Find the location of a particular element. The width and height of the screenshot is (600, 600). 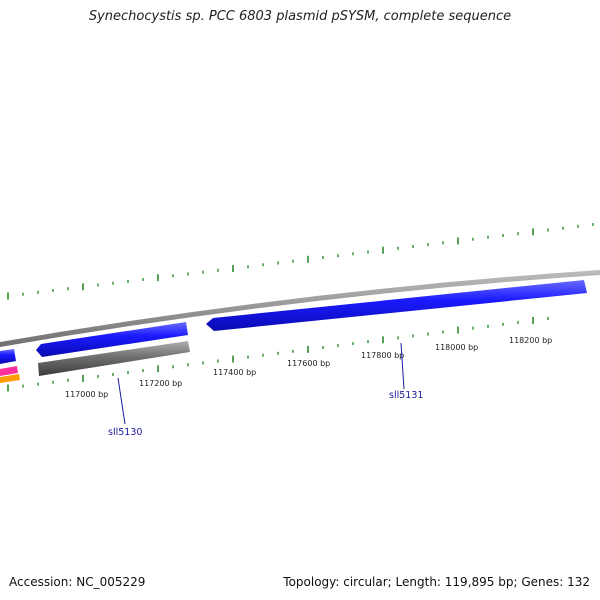

orange-feature-band is located at coordinates (10, 378).